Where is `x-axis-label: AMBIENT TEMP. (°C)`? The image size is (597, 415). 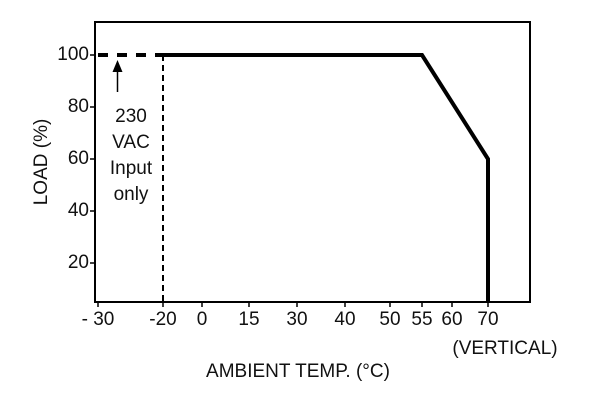
x-axis-label: AMBIENT TEMP. (°C) is located at coordinates (298, 371).